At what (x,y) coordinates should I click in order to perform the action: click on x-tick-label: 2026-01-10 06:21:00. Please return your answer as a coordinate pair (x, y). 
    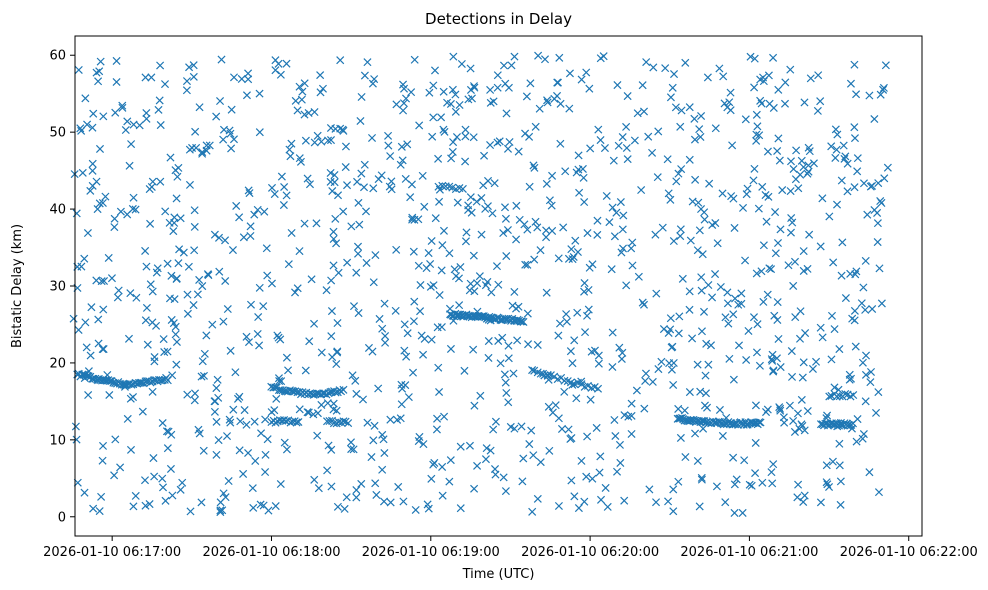
    Looking at the image, I should click on (749, 552).